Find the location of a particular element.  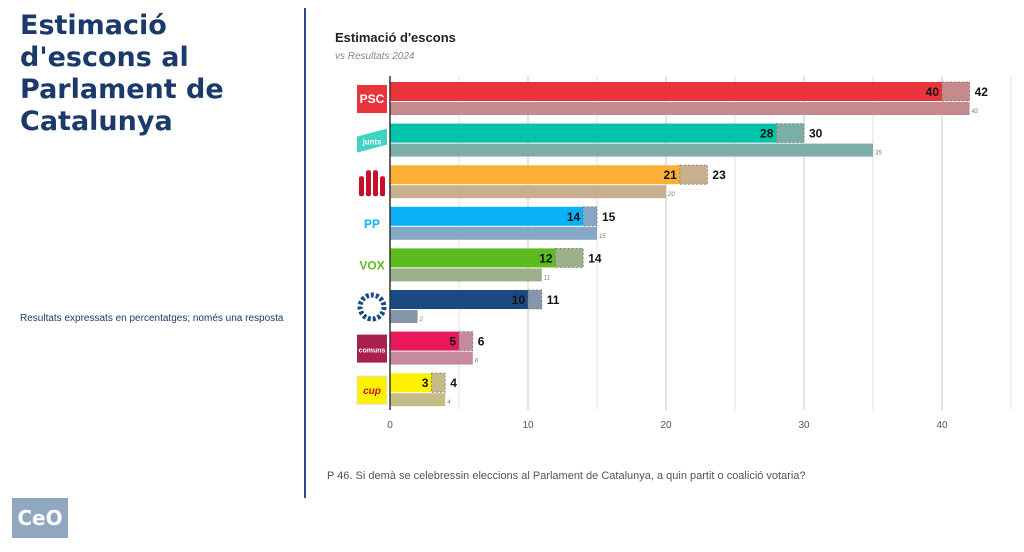

label-min: 14 is located at coordinates (574, 217).